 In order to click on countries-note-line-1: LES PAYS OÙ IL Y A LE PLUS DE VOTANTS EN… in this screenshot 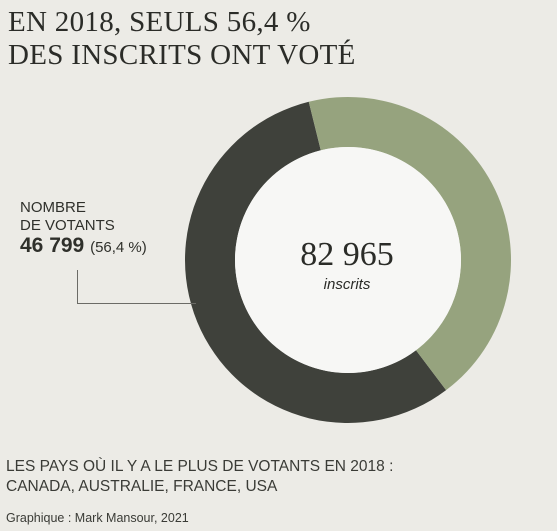, I will do `click(200, 466)`.